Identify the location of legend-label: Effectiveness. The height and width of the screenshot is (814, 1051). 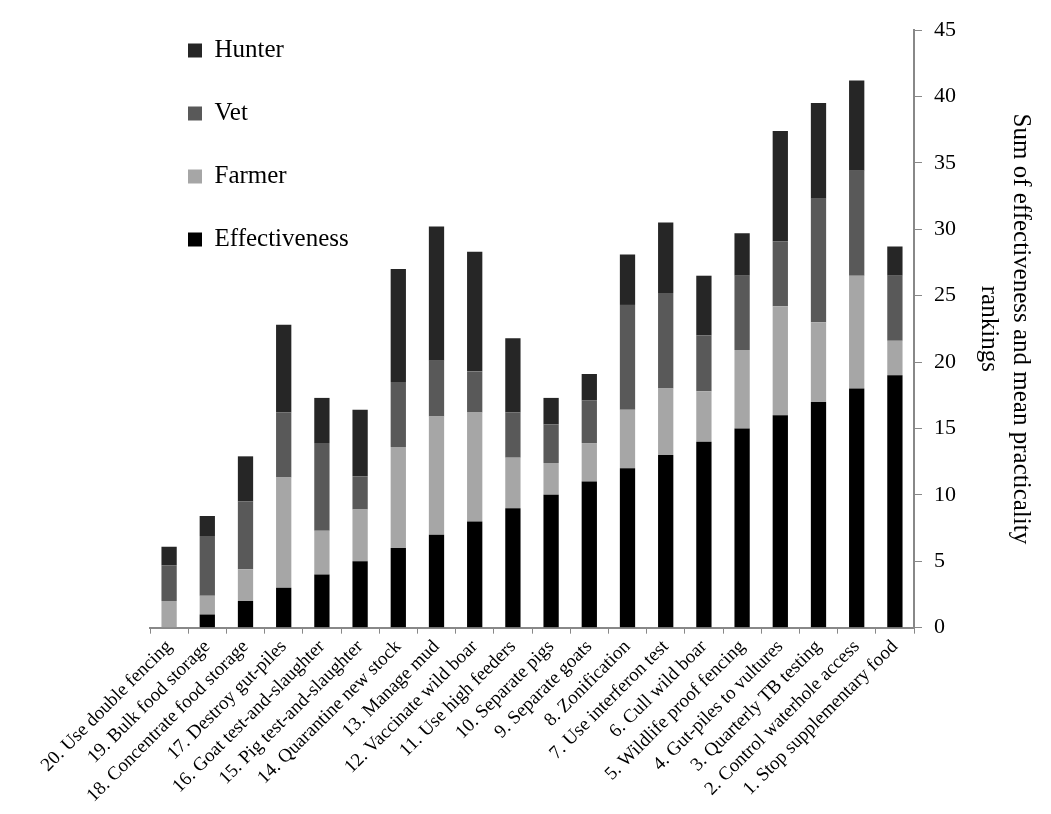
(281, 238).